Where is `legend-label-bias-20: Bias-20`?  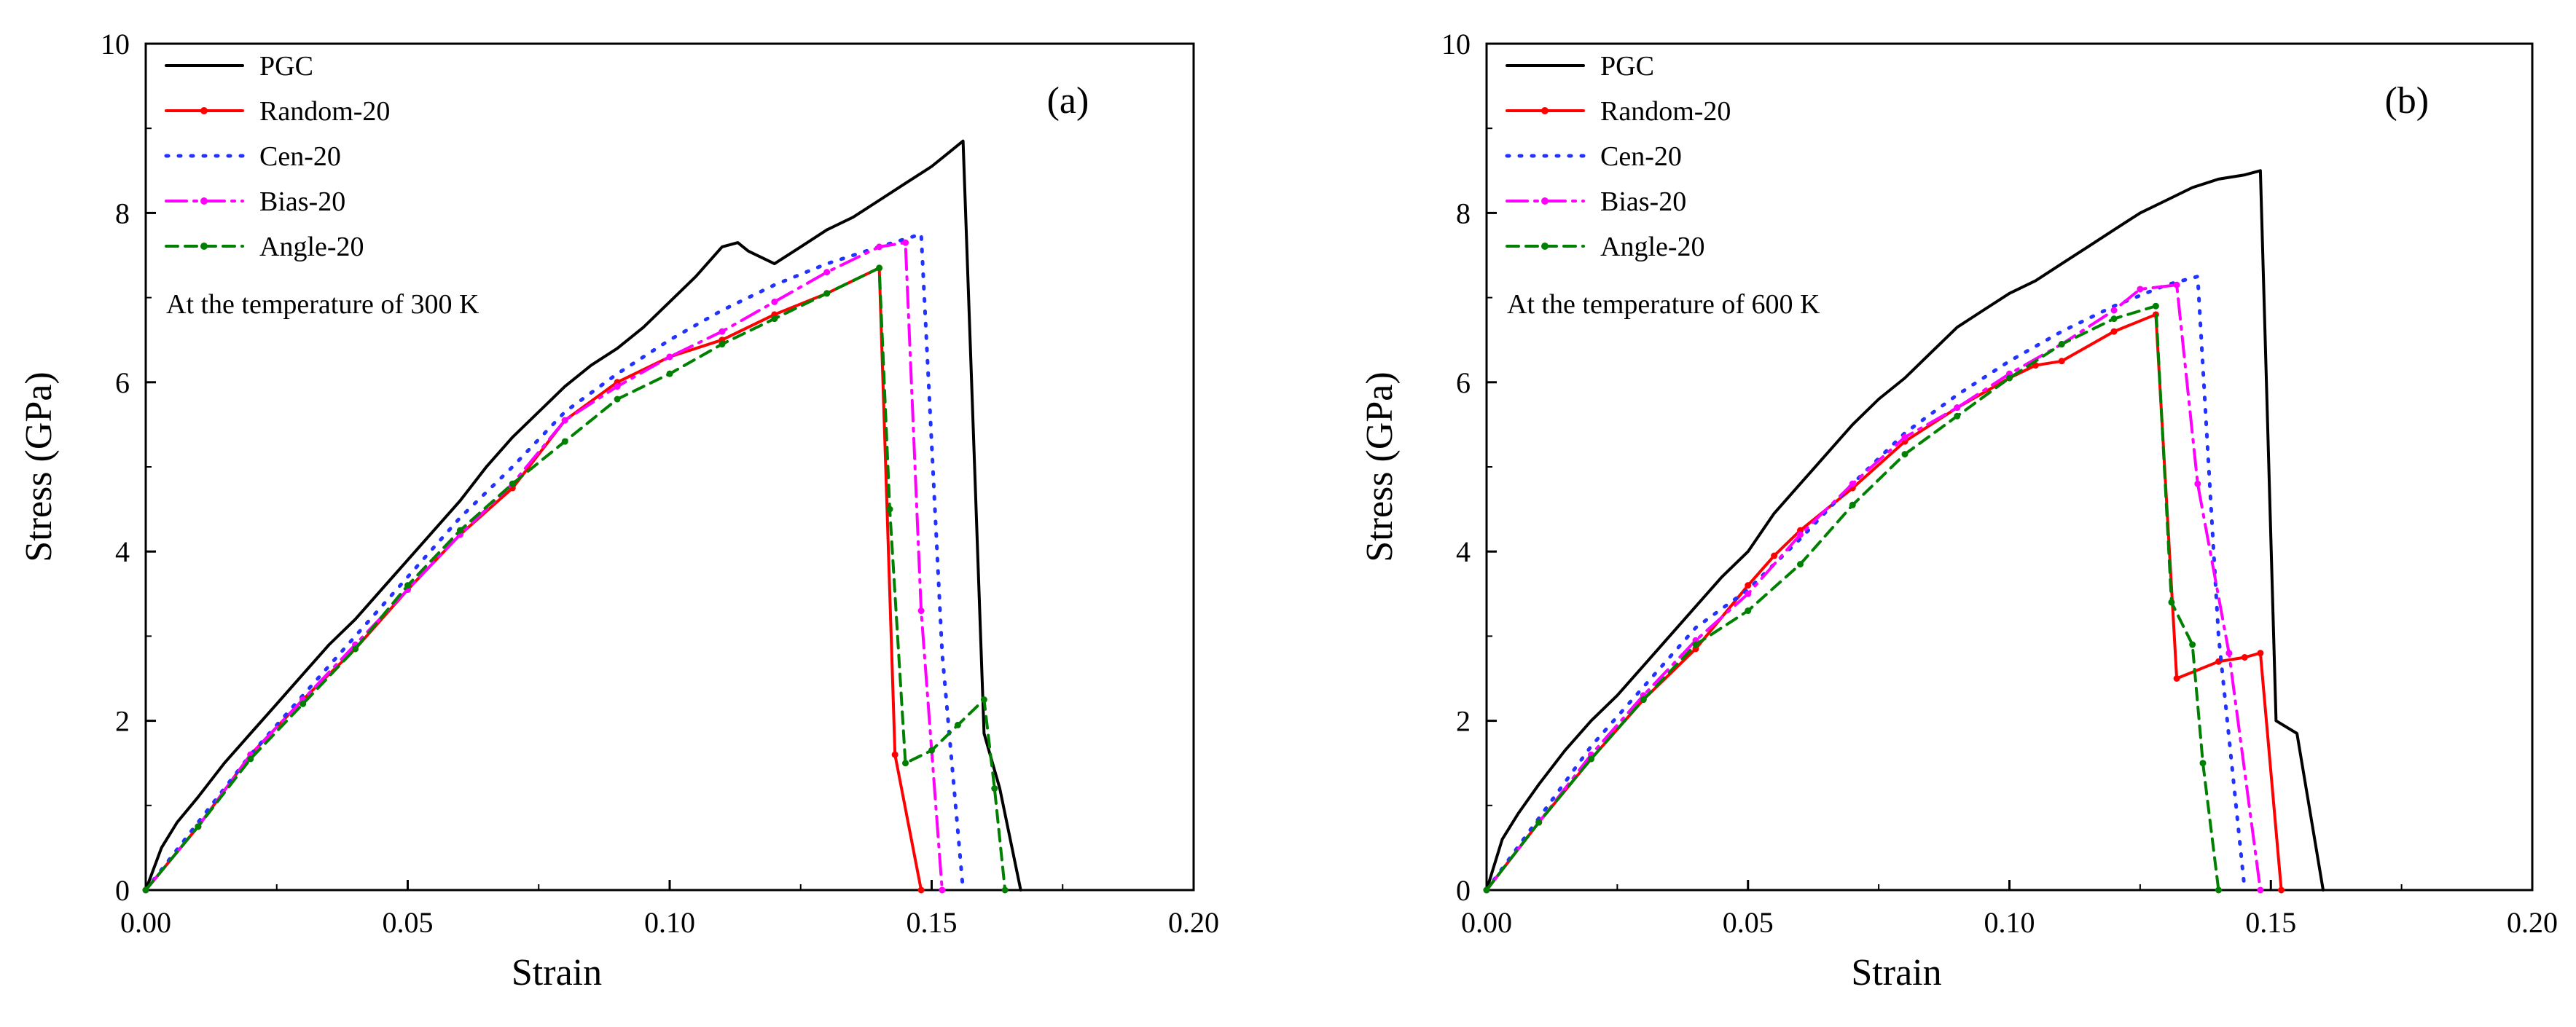 legend-label-bias-20: Bias-20 is located at coordinates (302, 201).